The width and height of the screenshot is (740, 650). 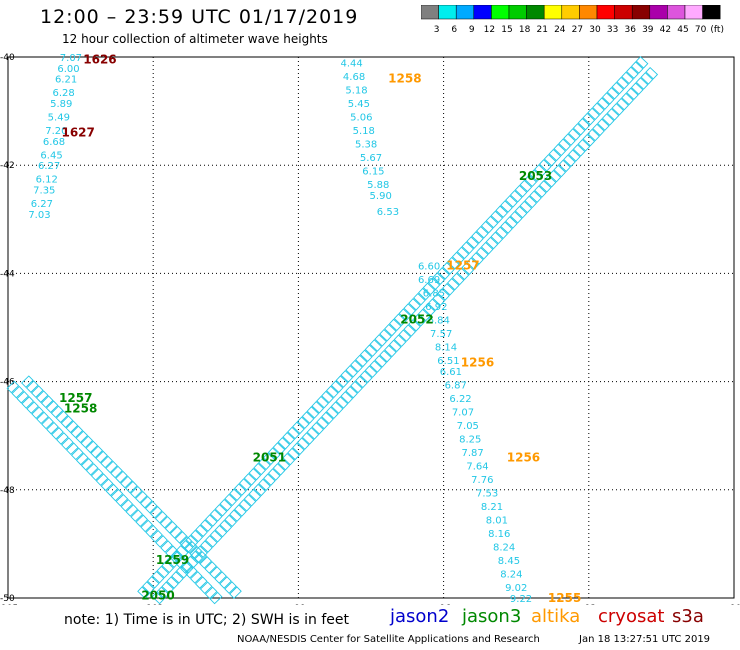 I want to click on swh-value-label: 9.02, so click(x=516, y=588).